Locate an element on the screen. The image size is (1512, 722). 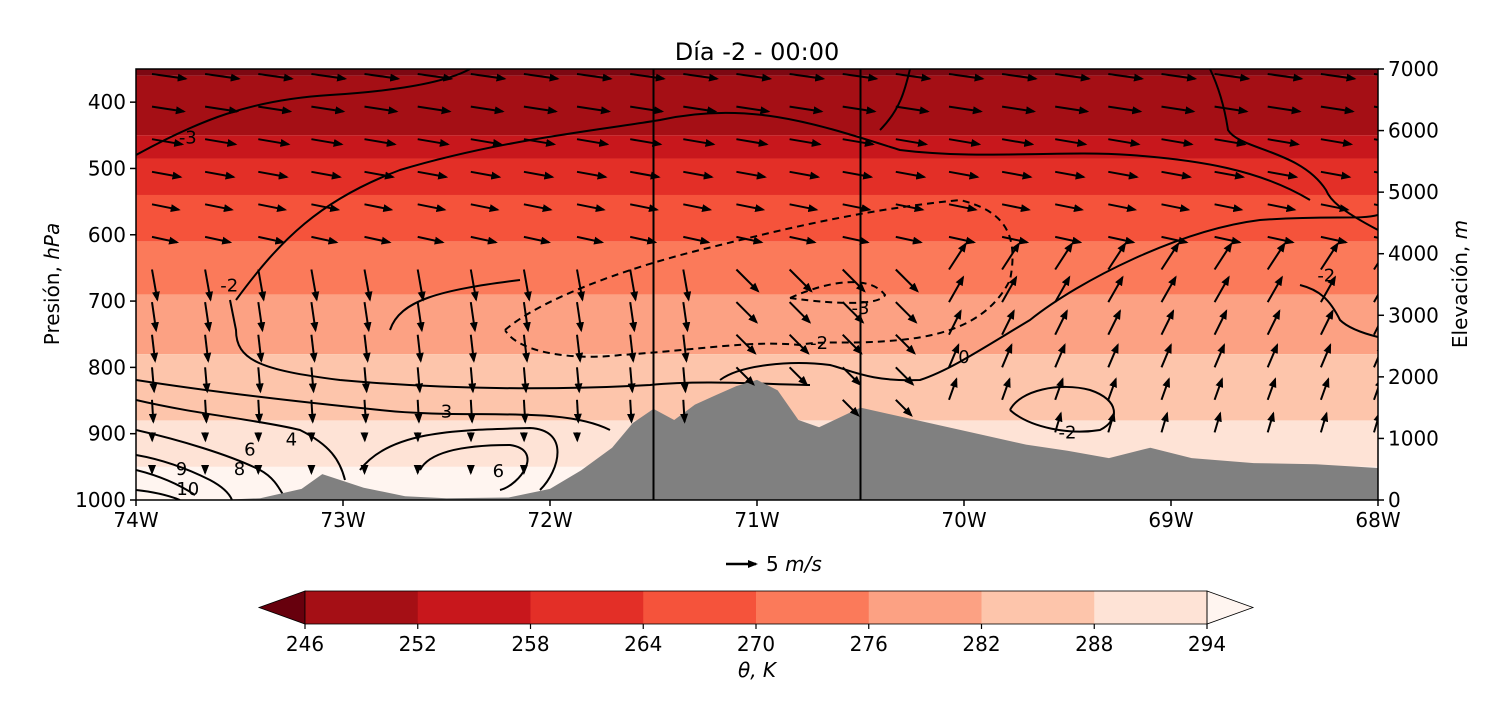
colorbar-tick-label: 294 is located at coordinates (1207, 644).